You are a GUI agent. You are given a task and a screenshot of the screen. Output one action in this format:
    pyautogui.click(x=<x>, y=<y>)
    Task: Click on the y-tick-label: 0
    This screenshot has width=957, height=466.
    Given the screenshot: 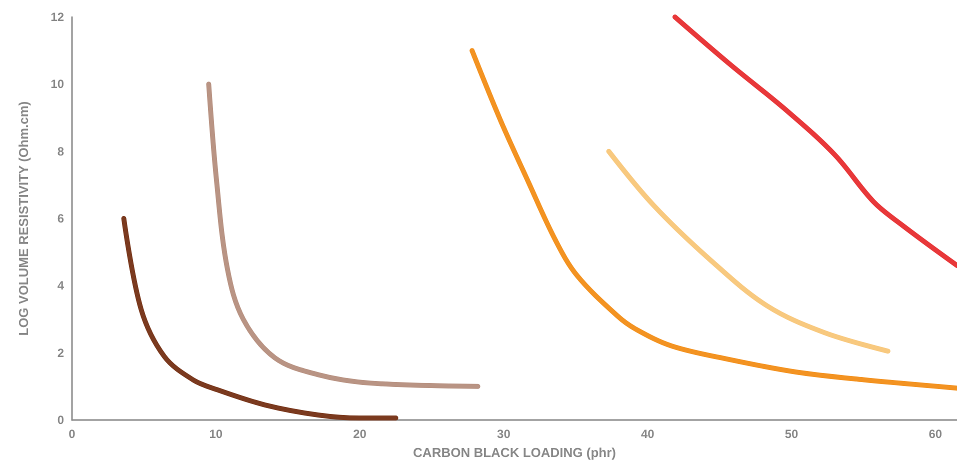 What is the action you would take?
    pyautogui.click(x=60, y=420)
    